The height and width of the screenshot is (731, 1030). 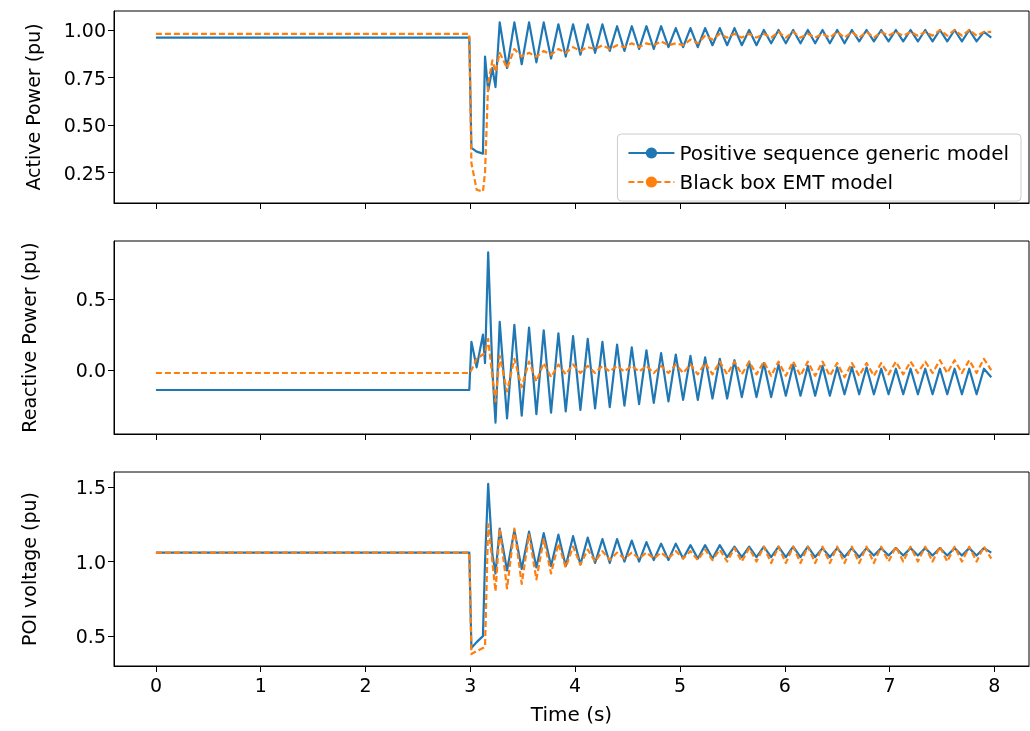 What do you see at coordinates (90, 486) in the screenshot?
I see `y-tick-label: 1.5` at bounding box center [90, 486].